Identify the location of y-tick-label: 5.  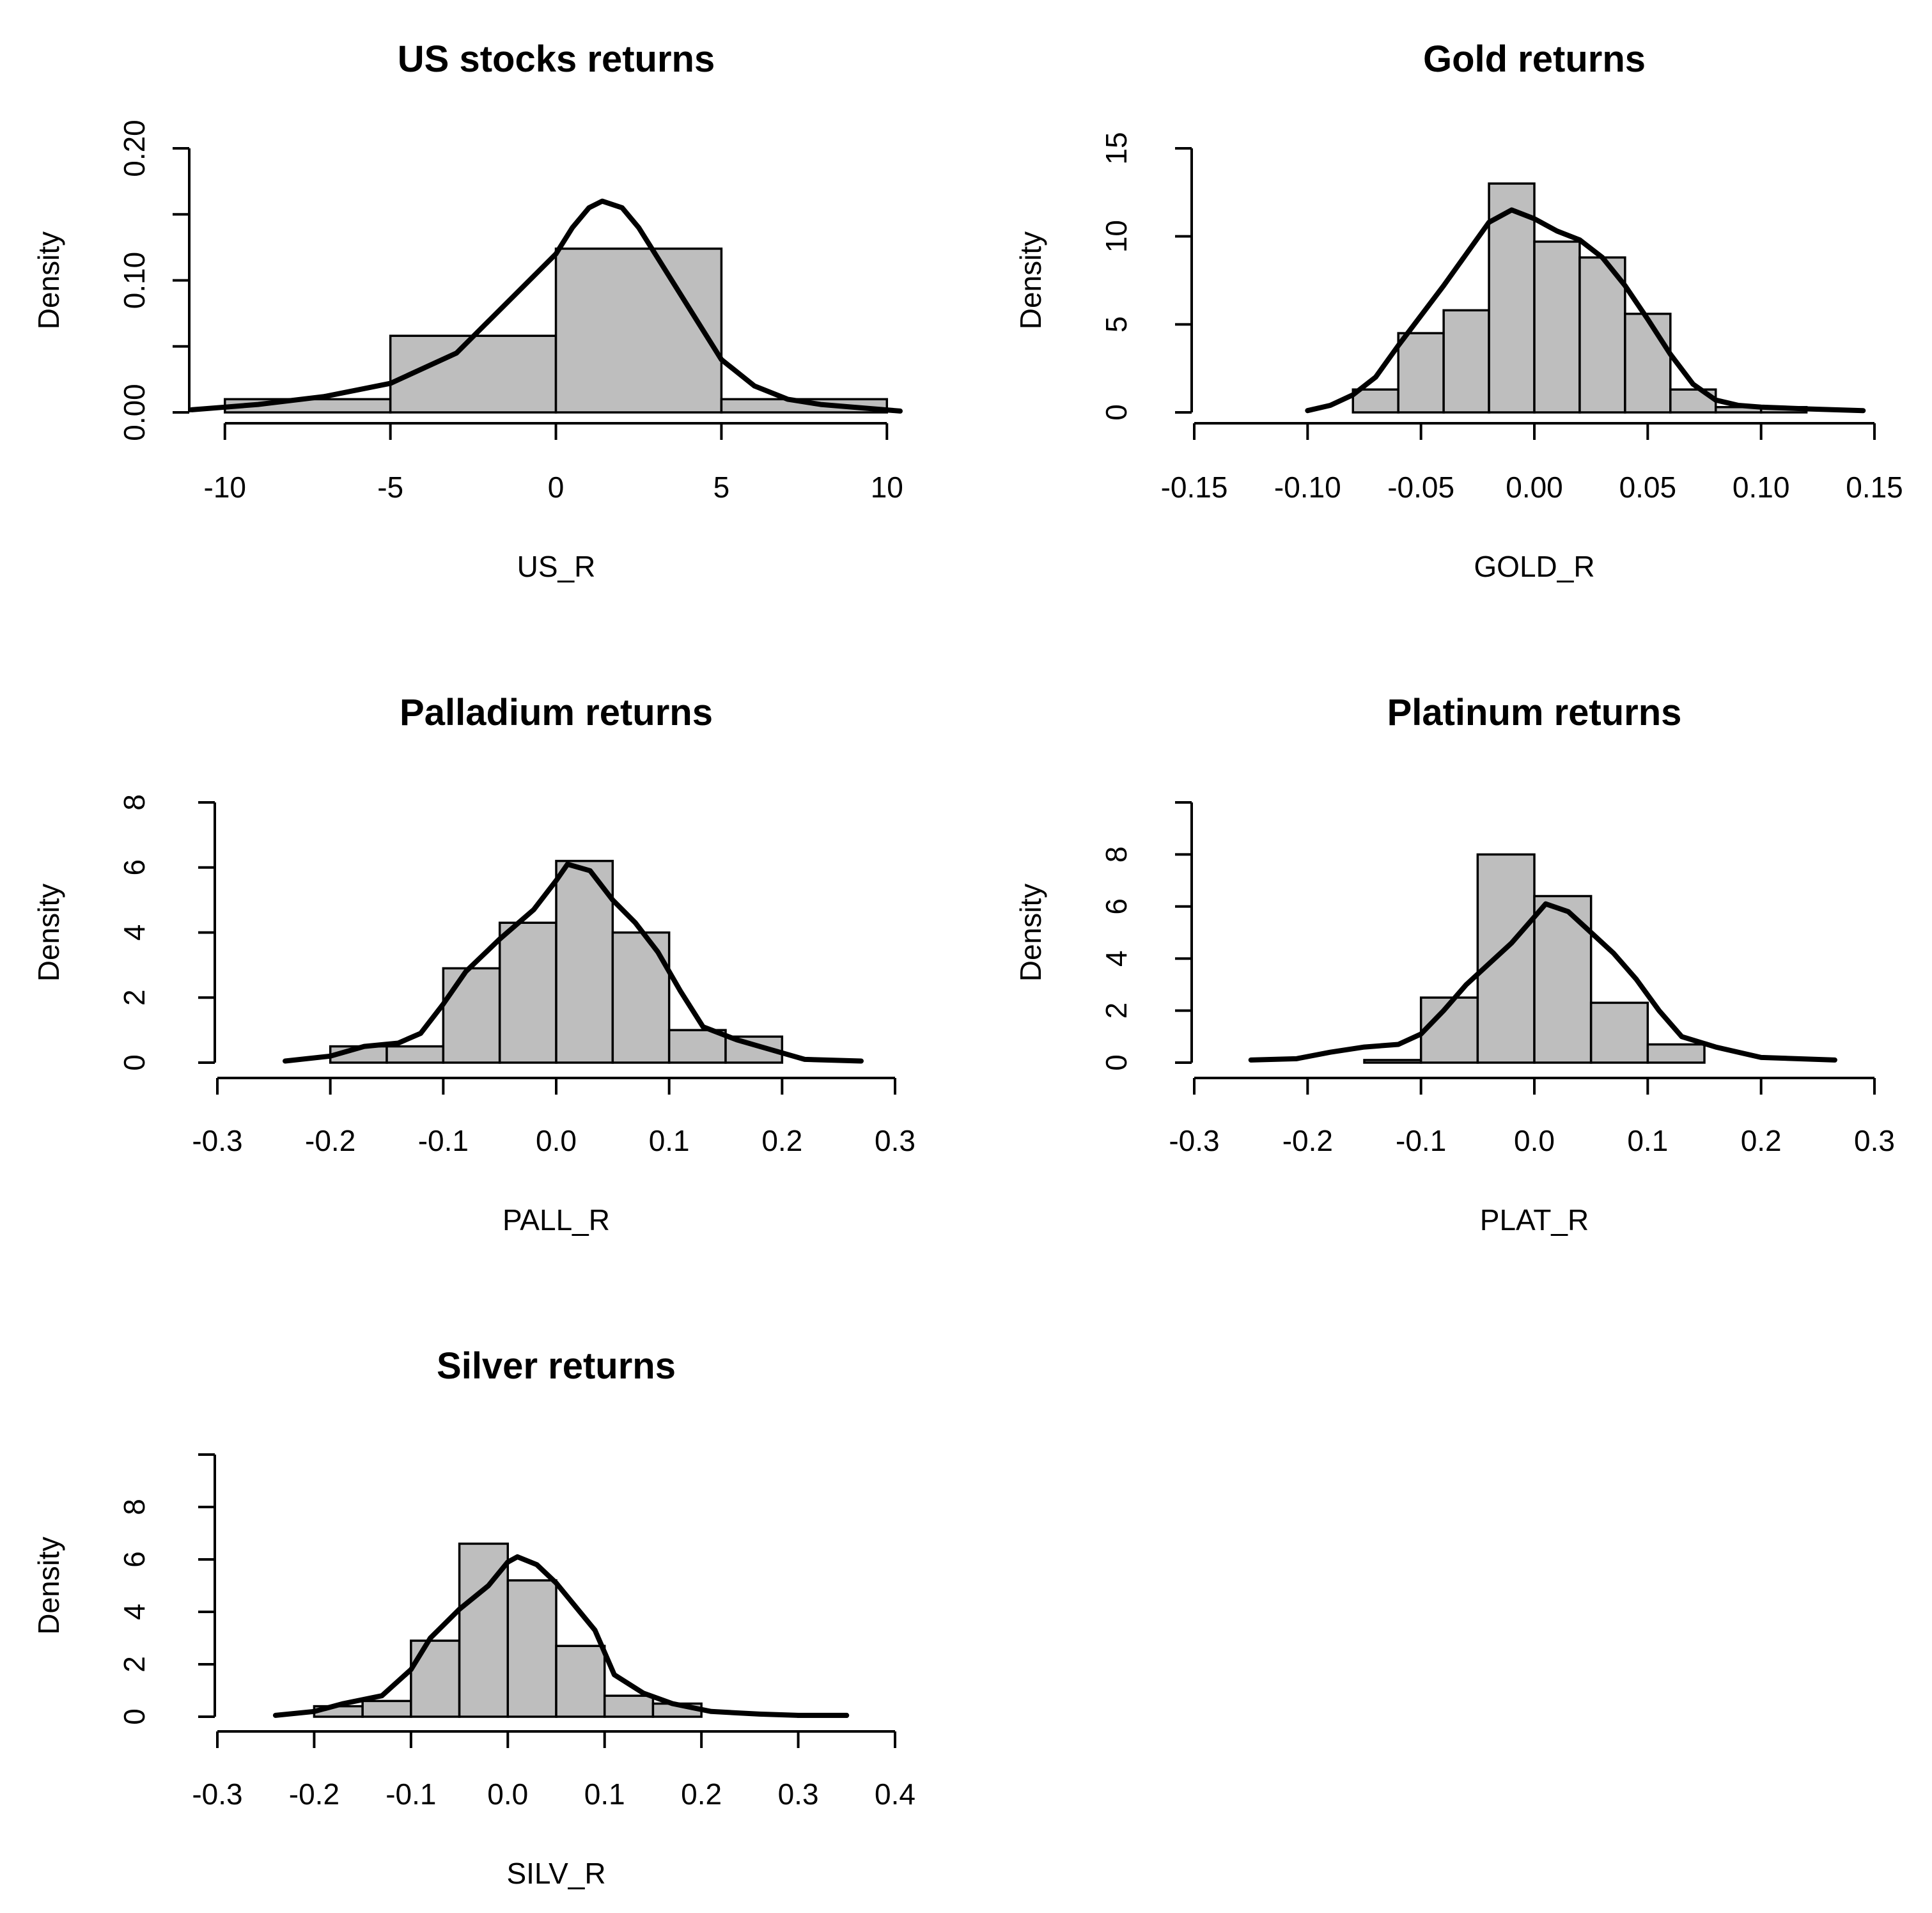
(1116, 325).